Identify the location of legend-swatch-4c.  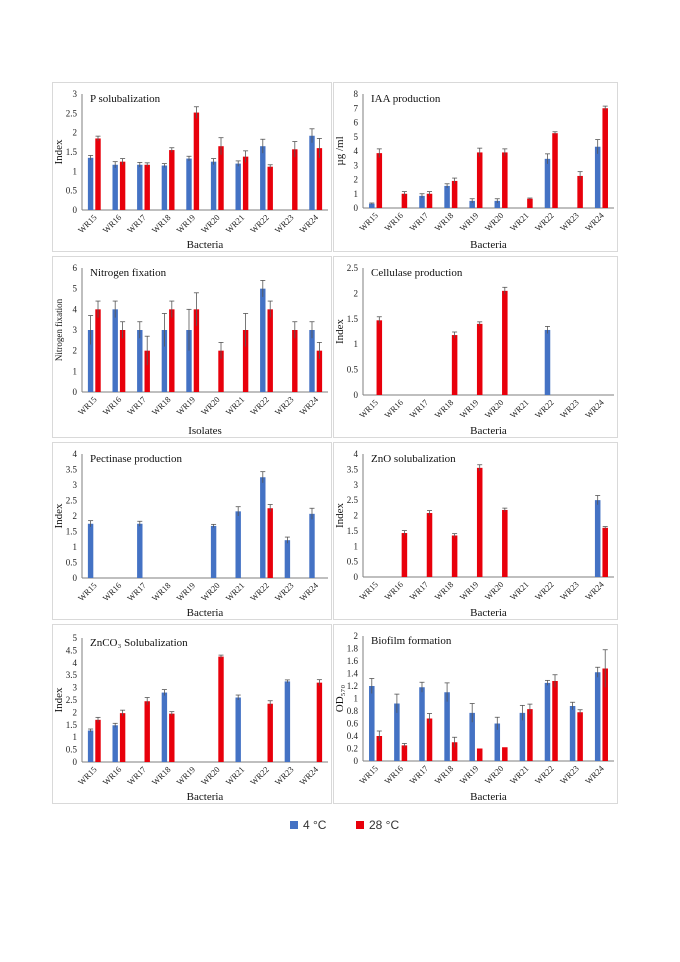
(294, 825).